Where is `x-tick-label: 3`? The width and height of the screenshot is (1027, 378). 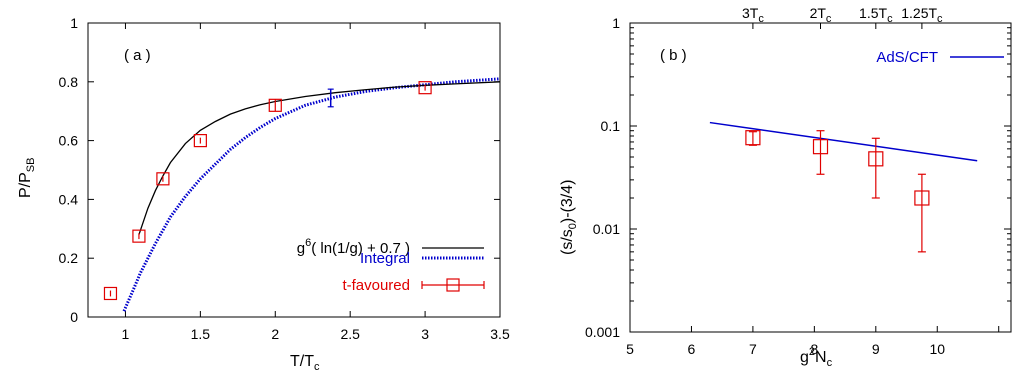 x-tick-label: 3 is located at coordinates (425, 334).